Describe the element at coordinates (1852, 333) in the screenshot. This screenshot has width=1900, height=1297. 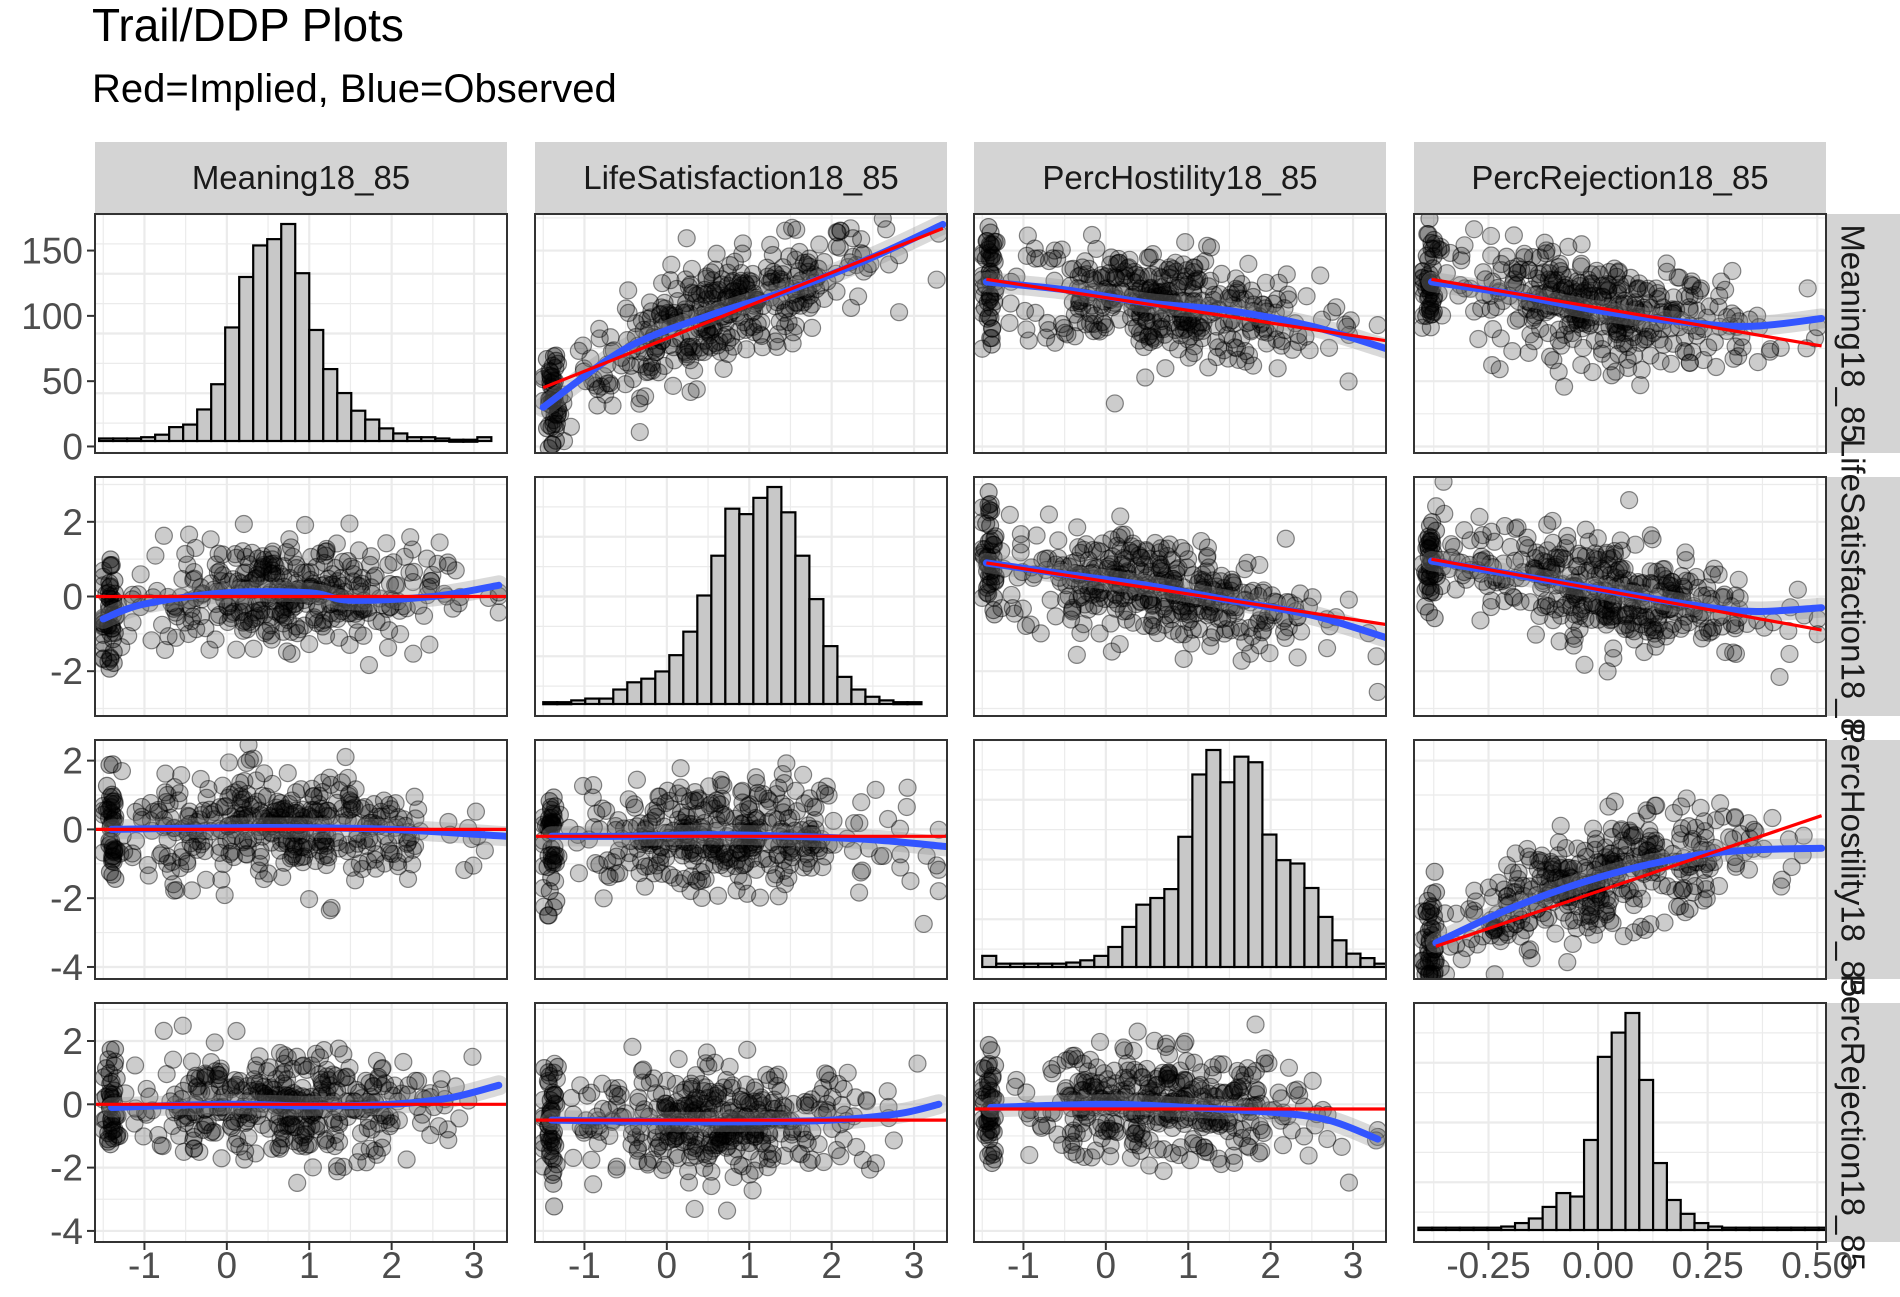
I see `row-strip-label: Meaning18_85` at that location.